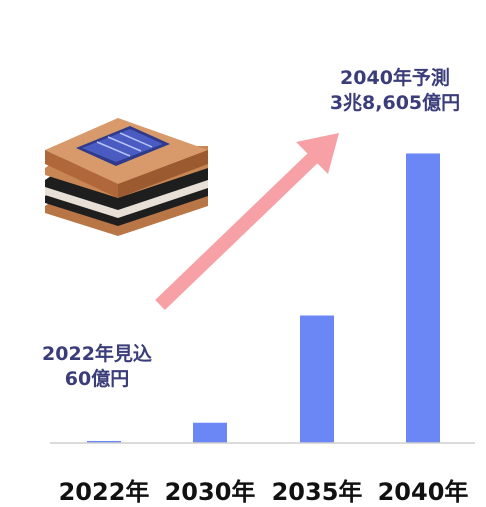 The image size is (486, 507). I want to click on growth-arrow, so click(247, 222).